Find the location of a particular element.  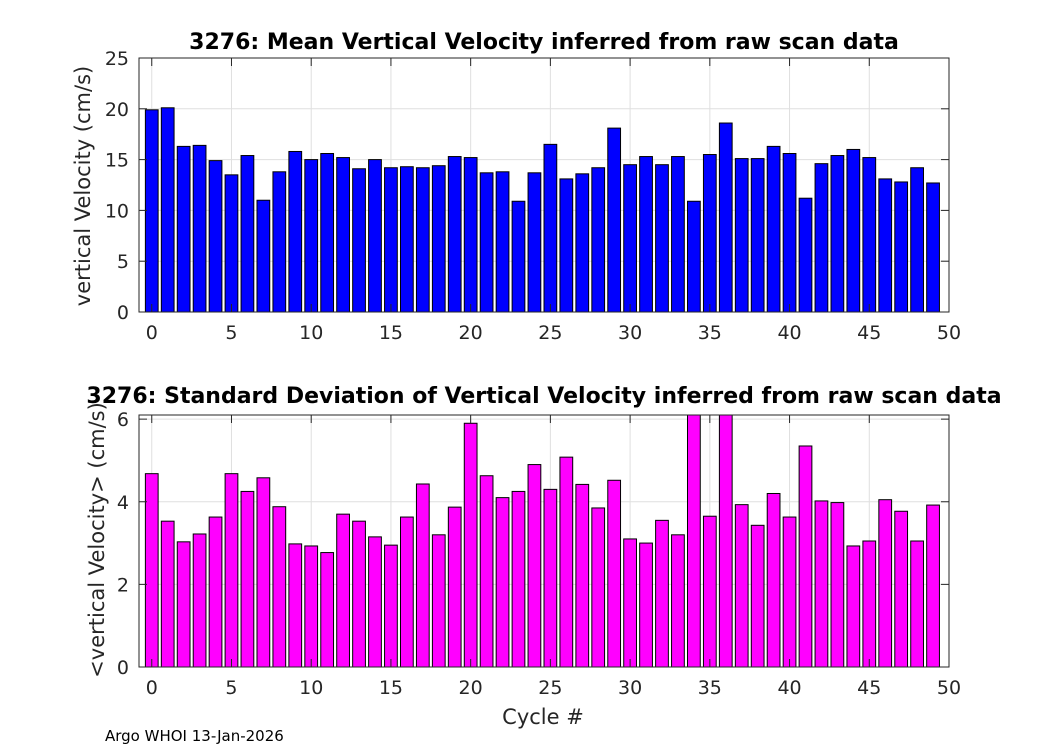

y-tick-label: 20 is located at coordinates (117, 110).